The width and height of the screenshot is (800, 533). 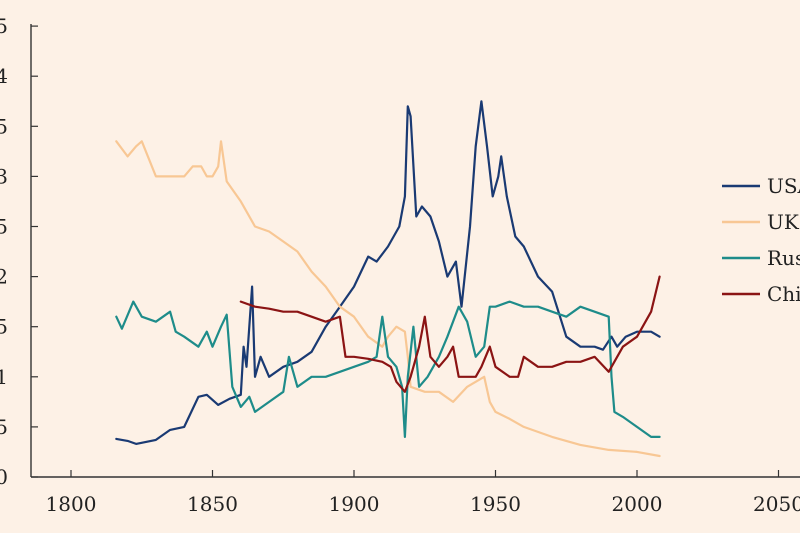 I want to click on y-tick-label: .25, so click(x=4, y=227).